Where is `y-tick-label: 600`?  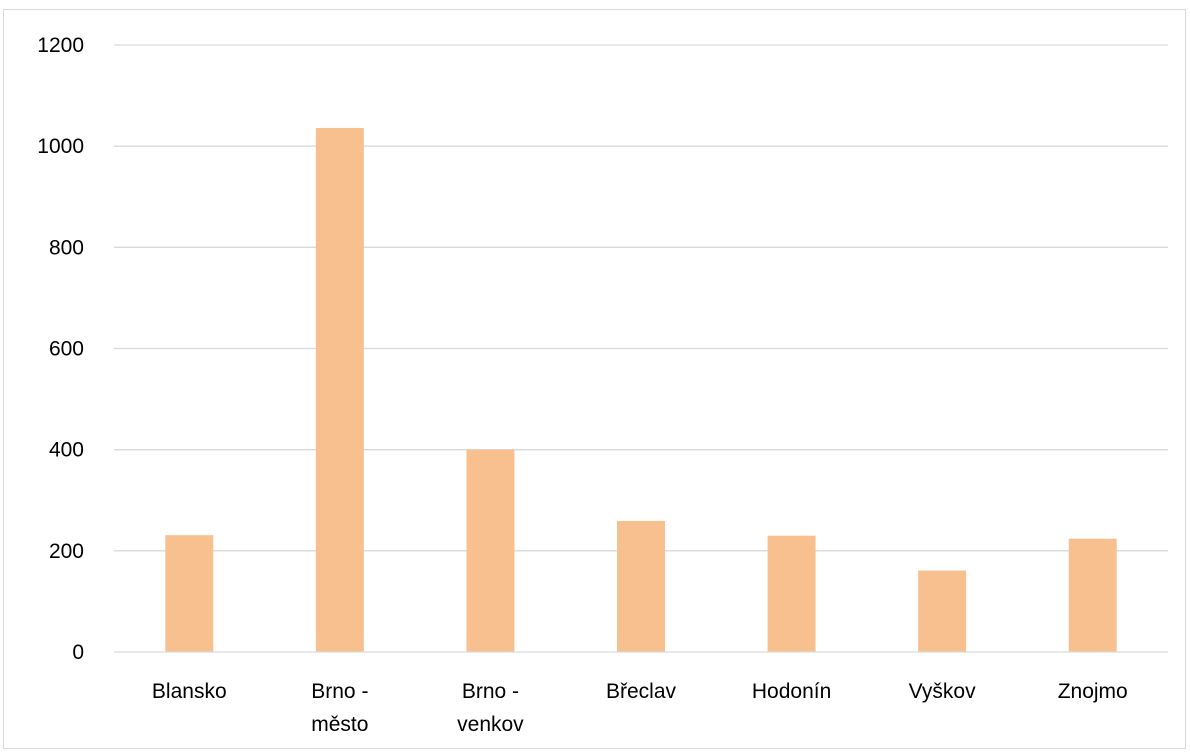
y-tick-label: 600 is located at coordinates (66, 349).